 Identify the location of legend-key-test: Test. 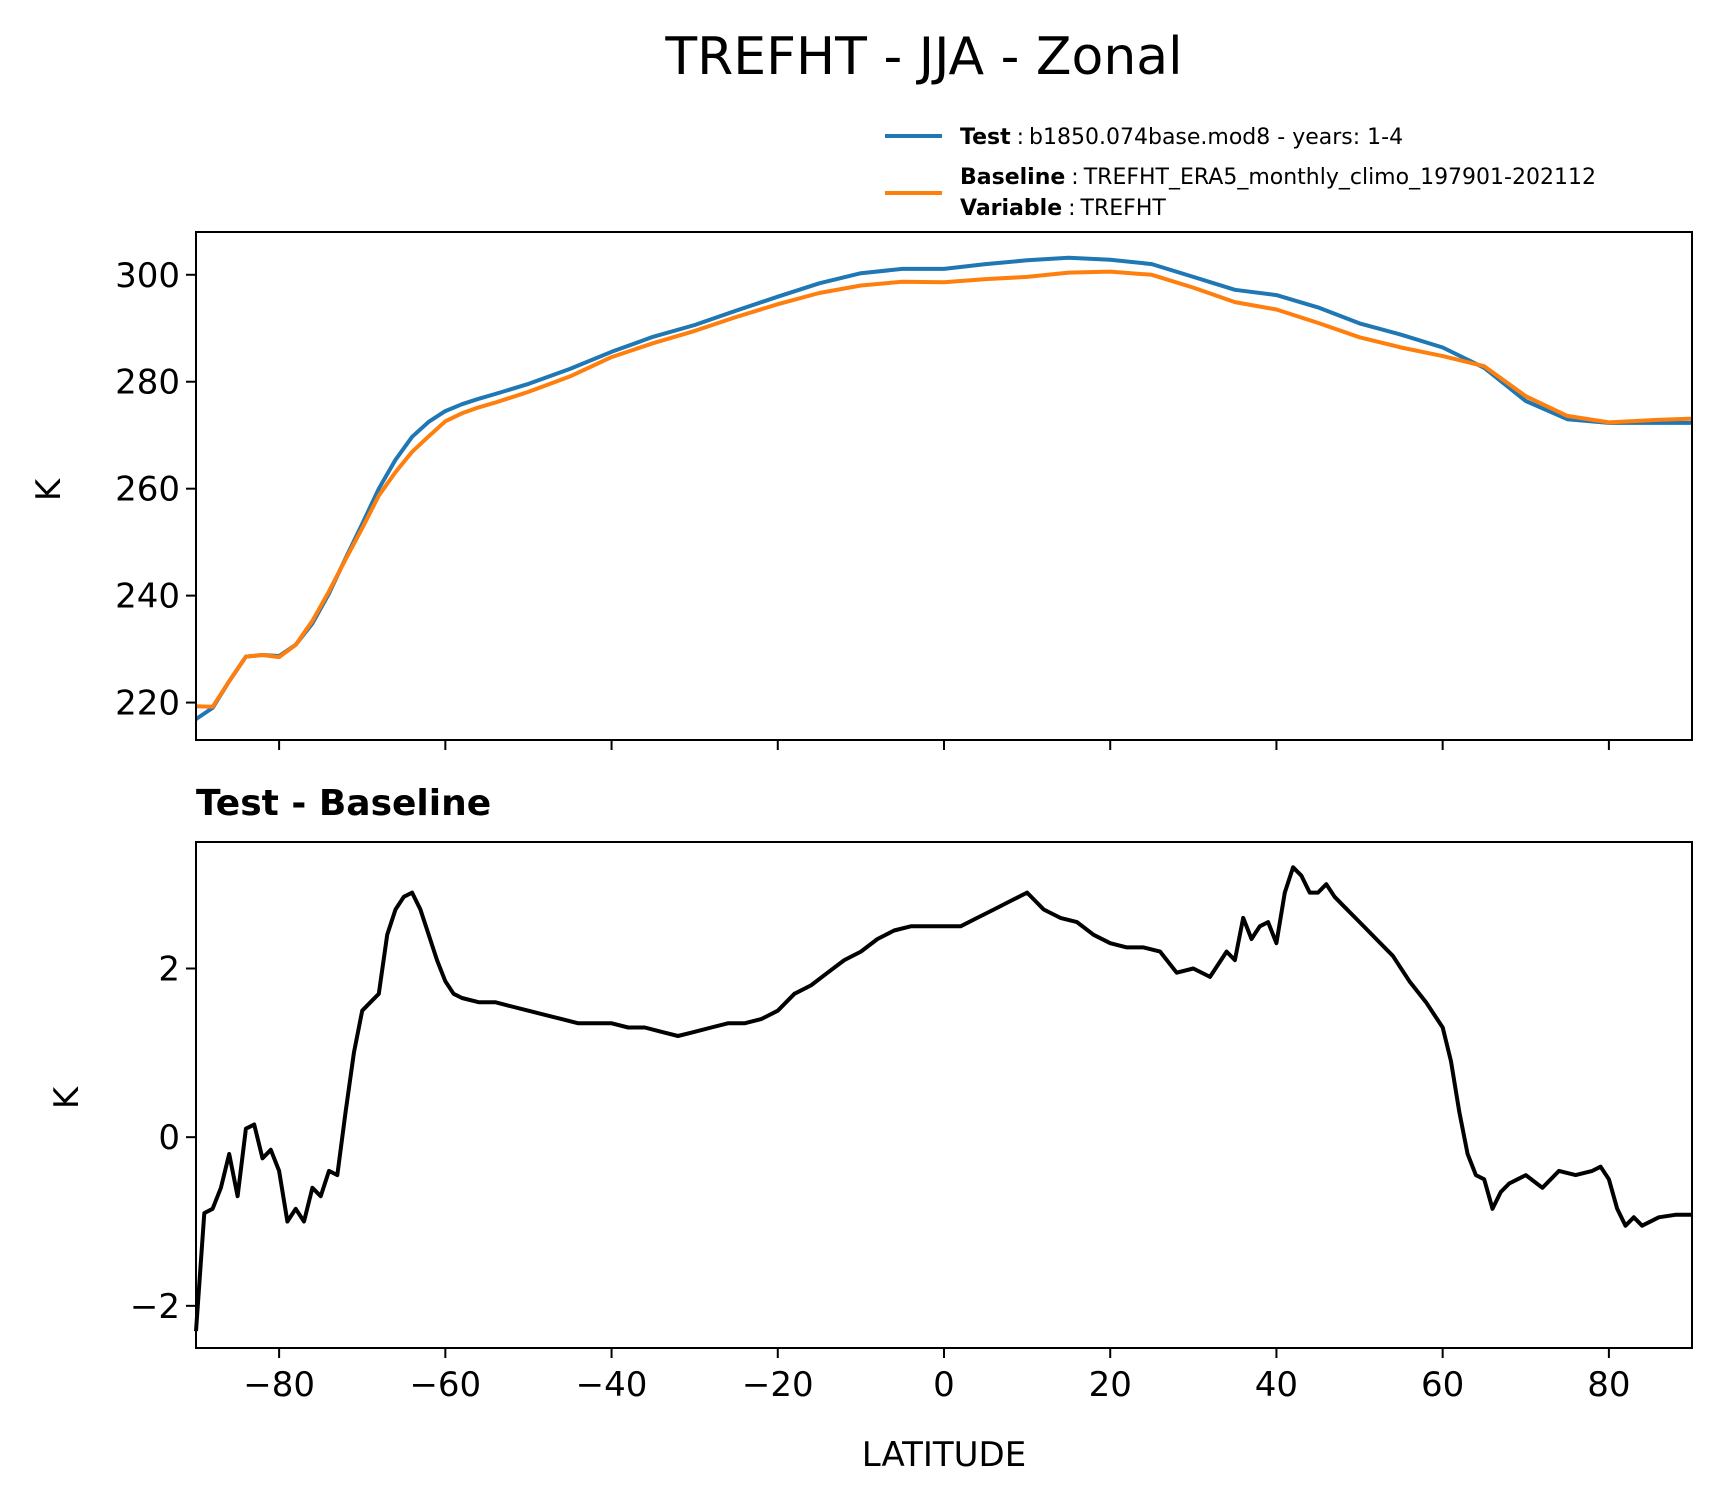
(985, 137).